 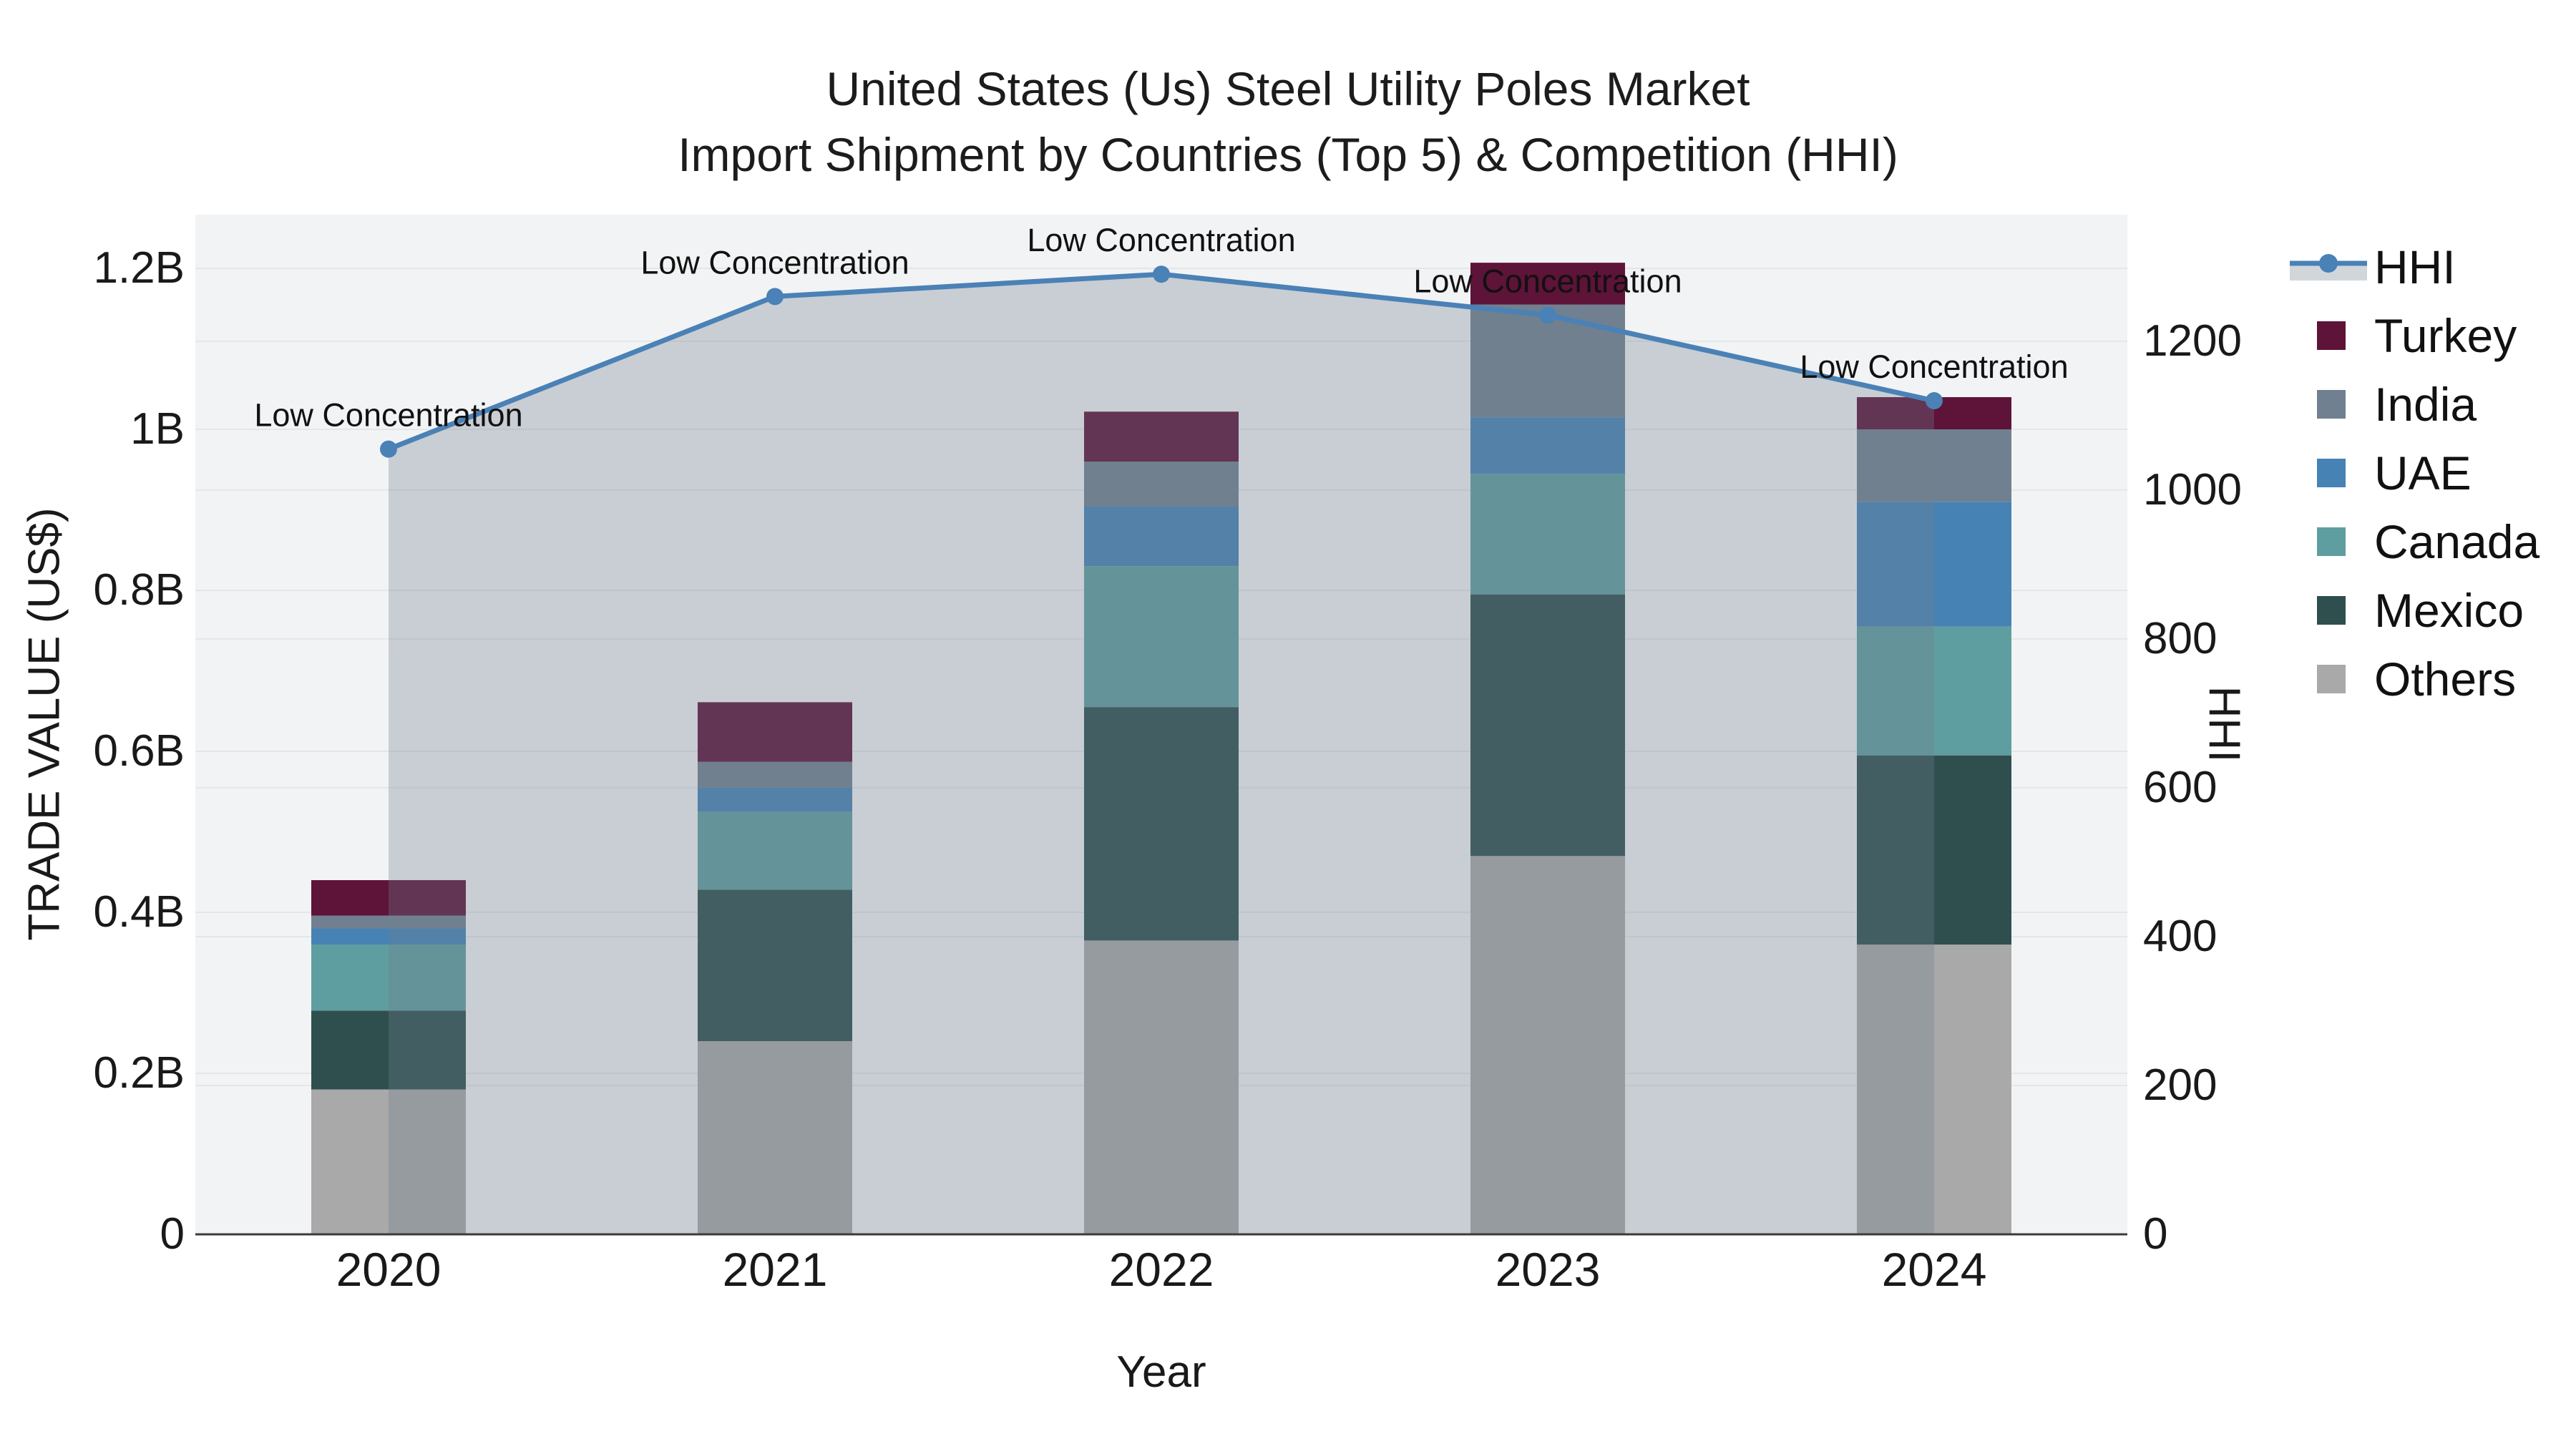 I want to click on bar-segment-2020-uae, so click(x=389, y=936).